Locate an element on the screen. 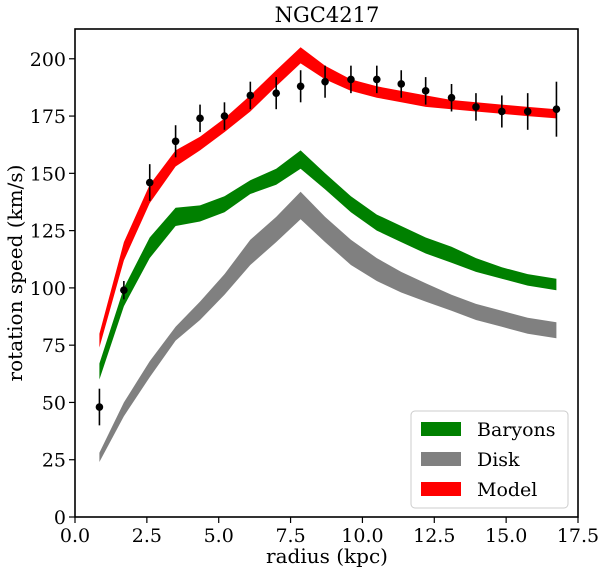 The width and height of the screenshot is (607, 574). y-tick-label: 100 is located at coordinates (48, 289).